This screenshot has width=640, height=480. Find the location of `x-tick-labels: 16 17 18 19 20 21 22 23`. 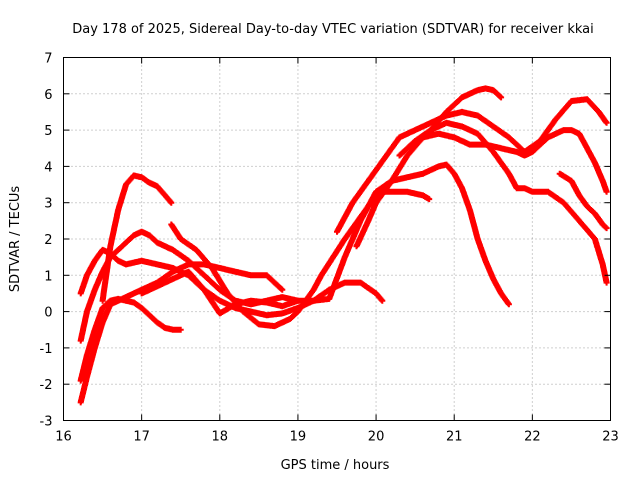

x-tick-labels: 16 17 18 19 20 21 22 23 is located at coordinates (337, 437).